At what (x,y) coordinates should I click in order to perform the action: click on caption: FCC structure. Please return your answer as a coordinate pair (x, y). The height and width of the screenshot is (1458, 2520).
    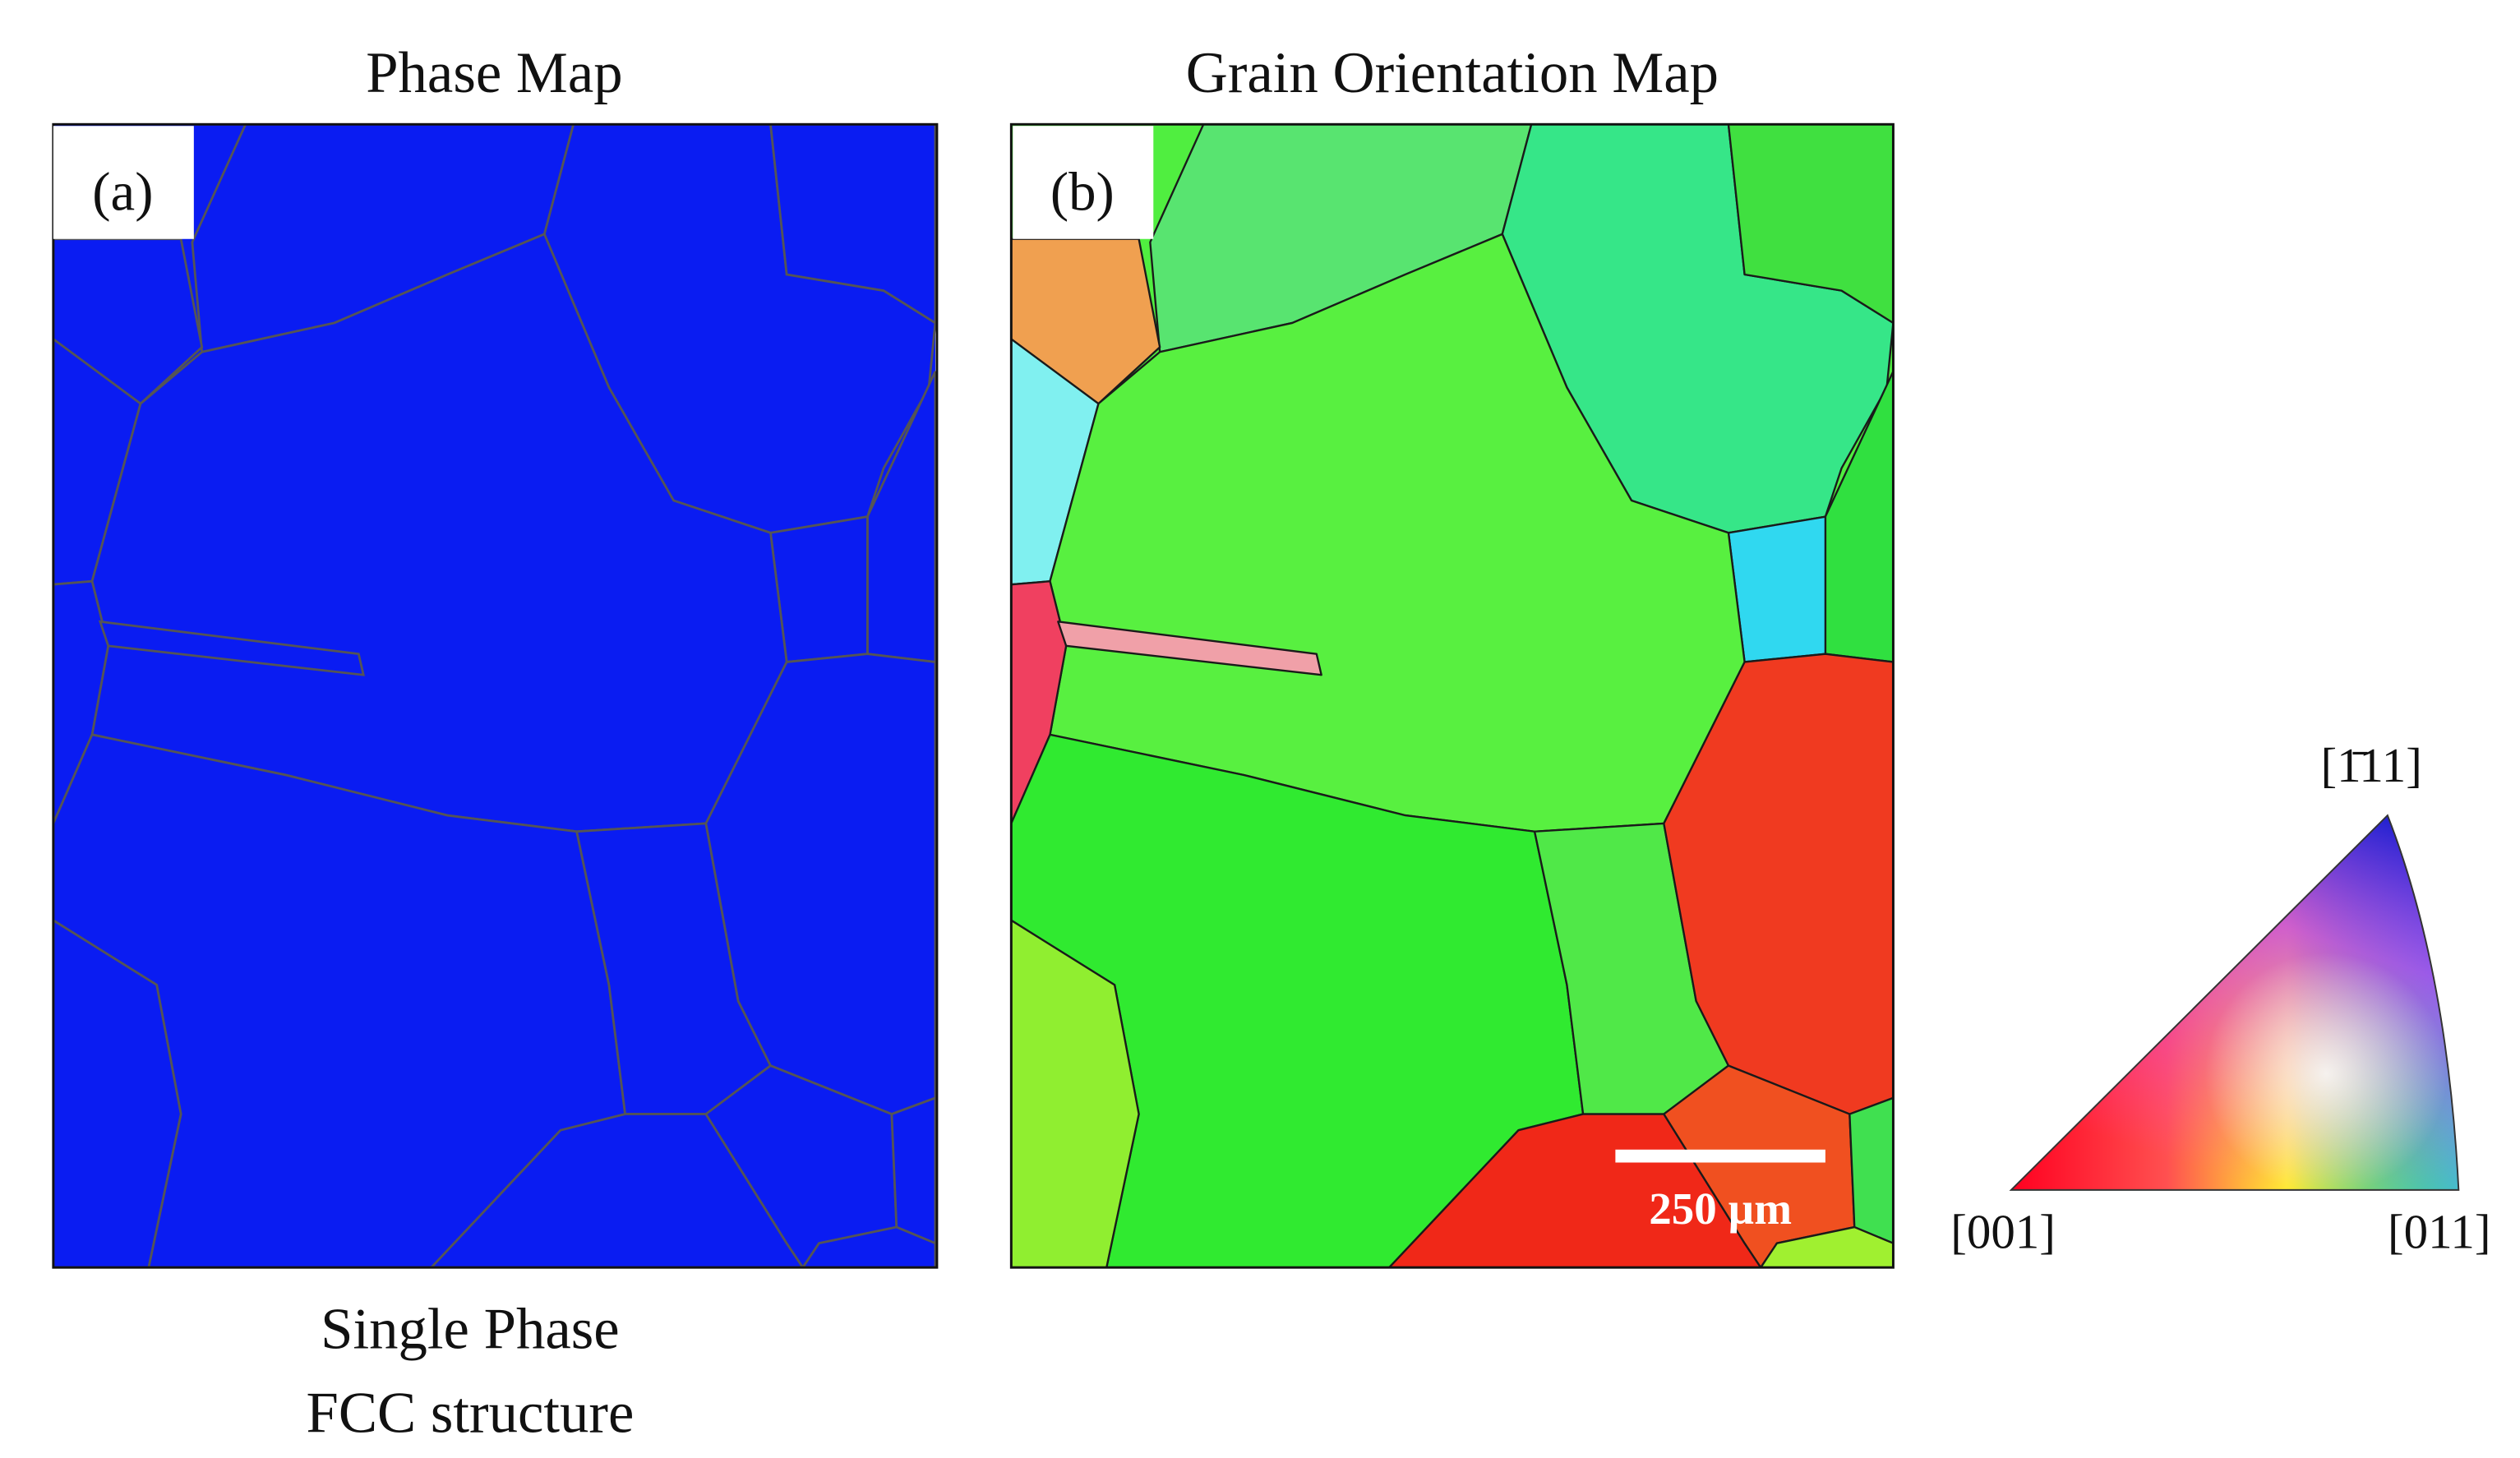
    Looking at the image, I should click on (471, 1414).